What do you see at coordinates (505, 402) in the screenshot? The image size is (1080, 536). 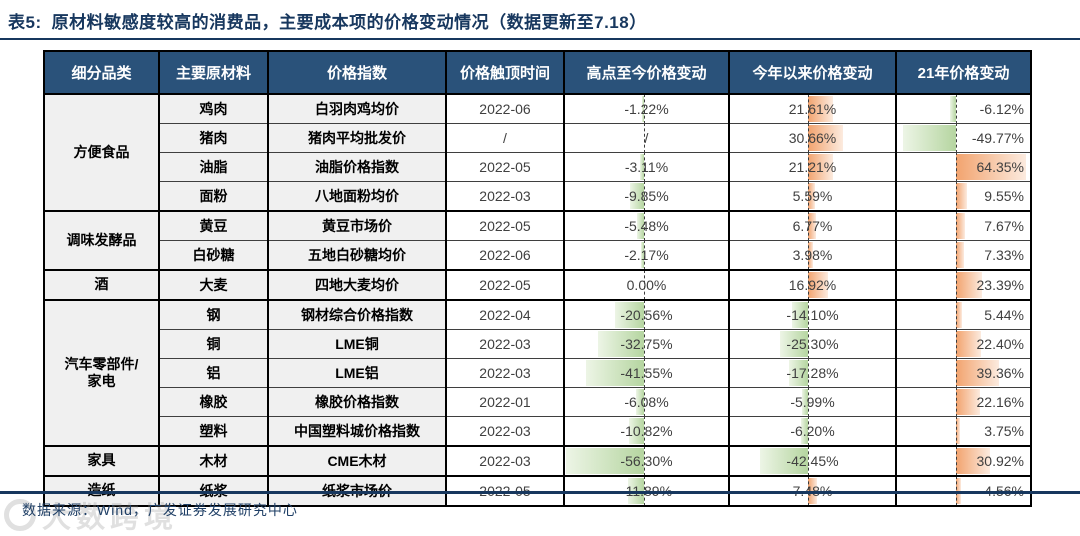 I see `peak-time-cell: 2022-01` at bounding box center [505, 402].